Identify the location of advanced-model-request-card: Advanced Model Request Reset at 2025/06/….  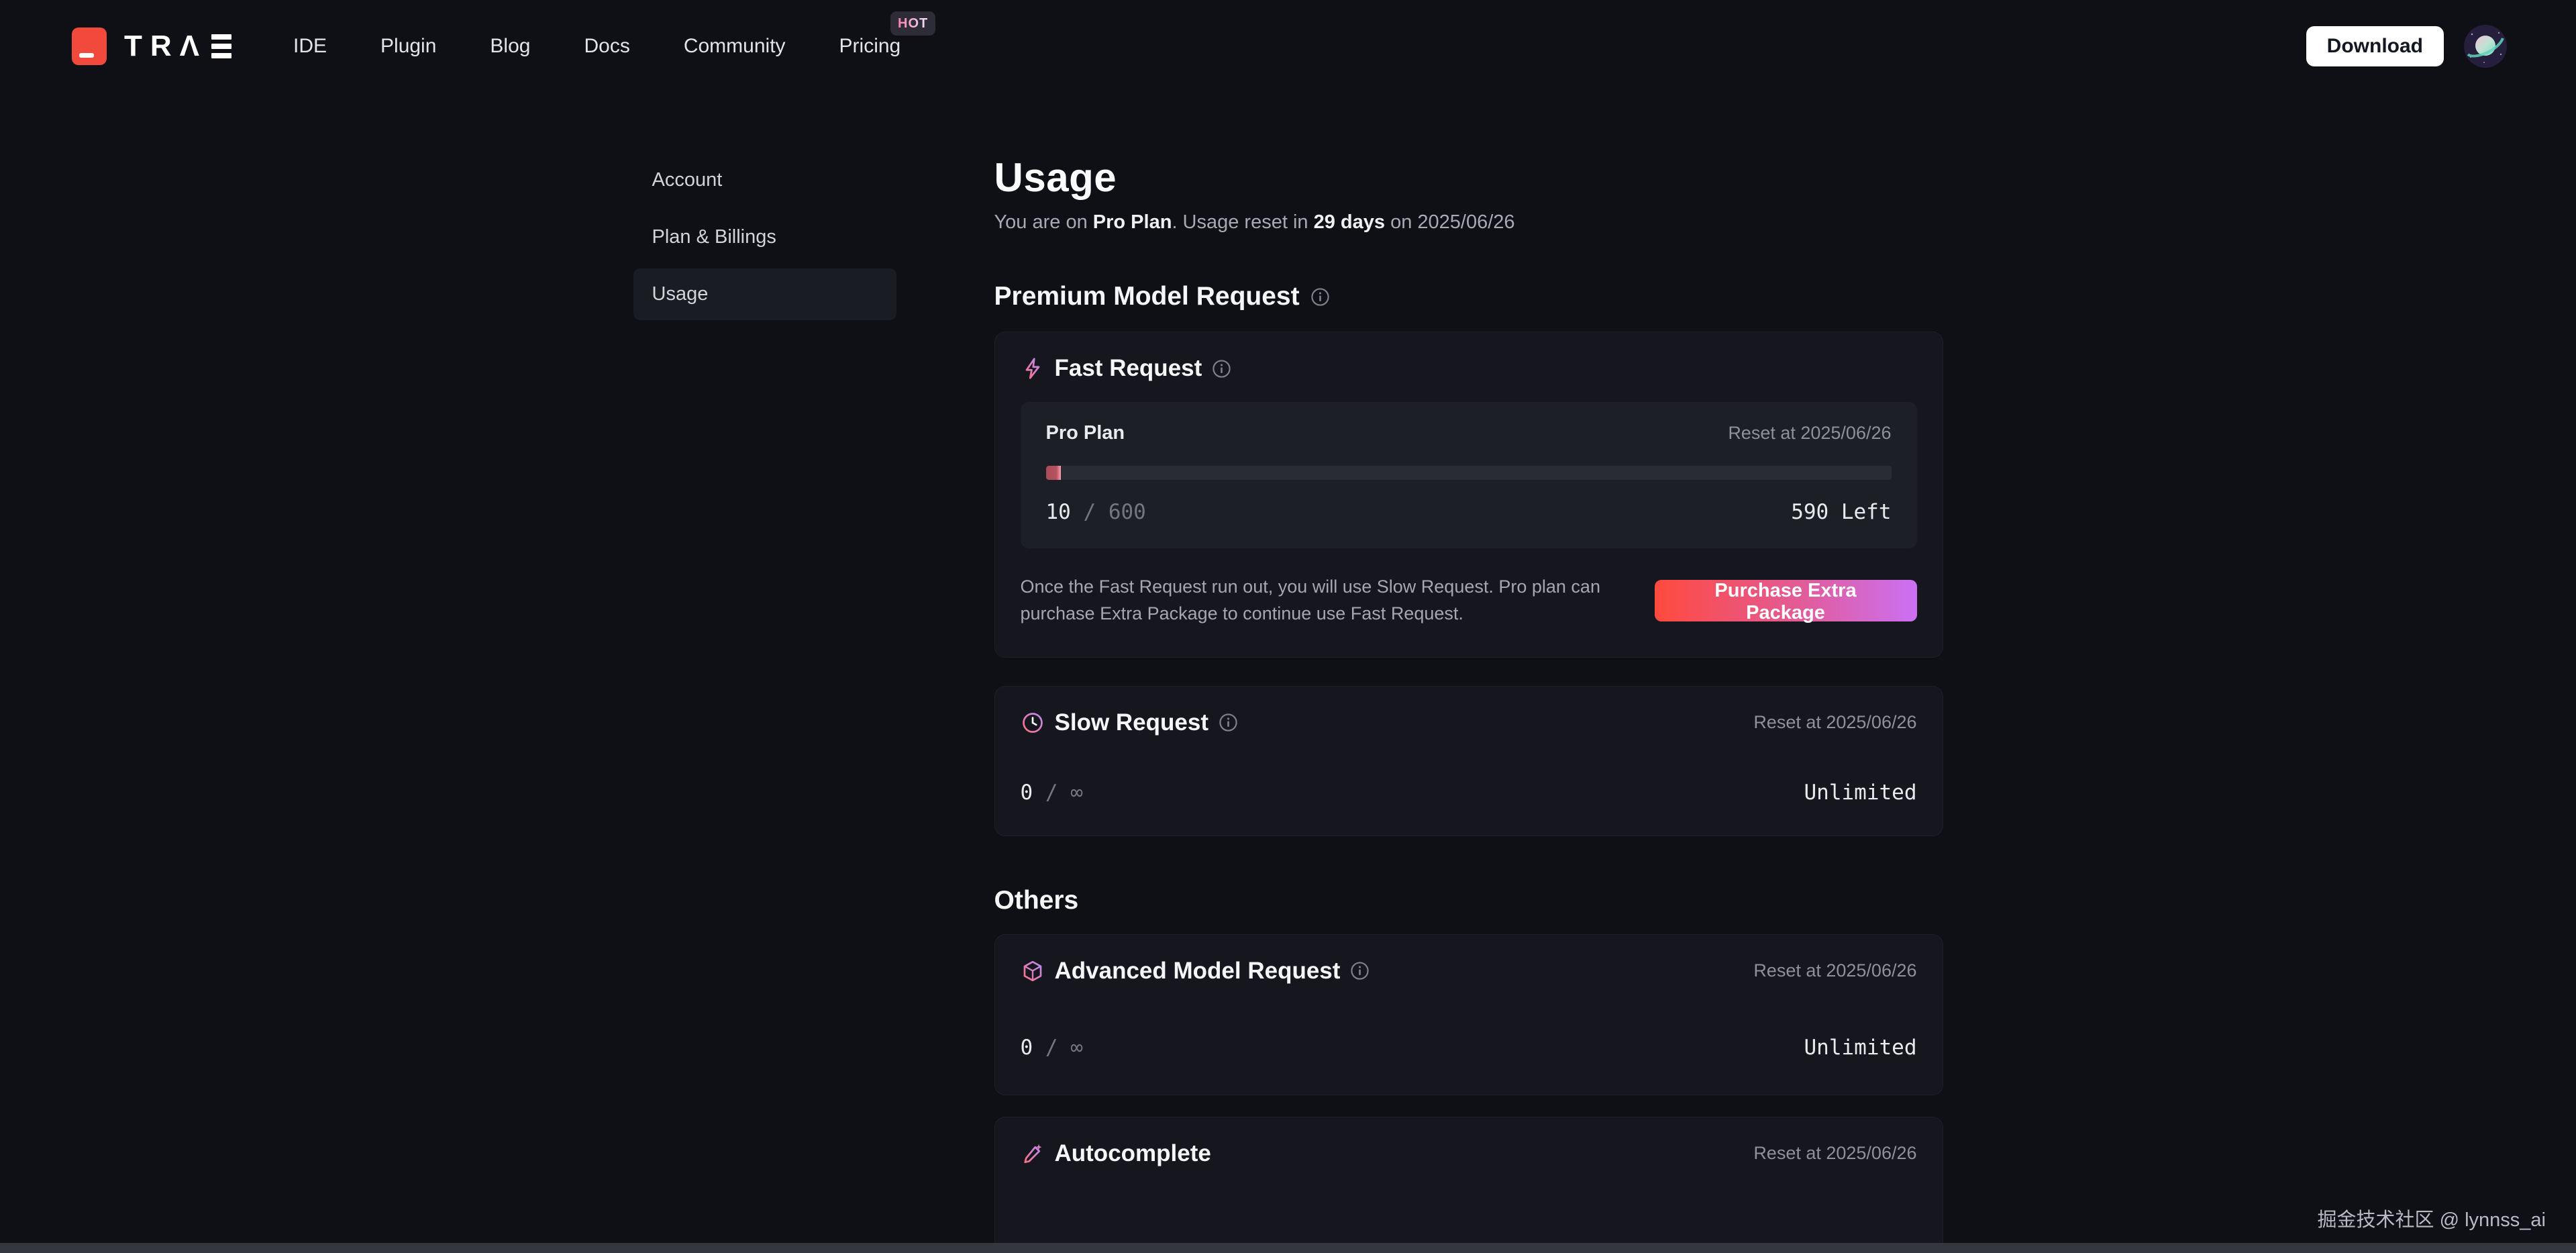
(1468, 1014).